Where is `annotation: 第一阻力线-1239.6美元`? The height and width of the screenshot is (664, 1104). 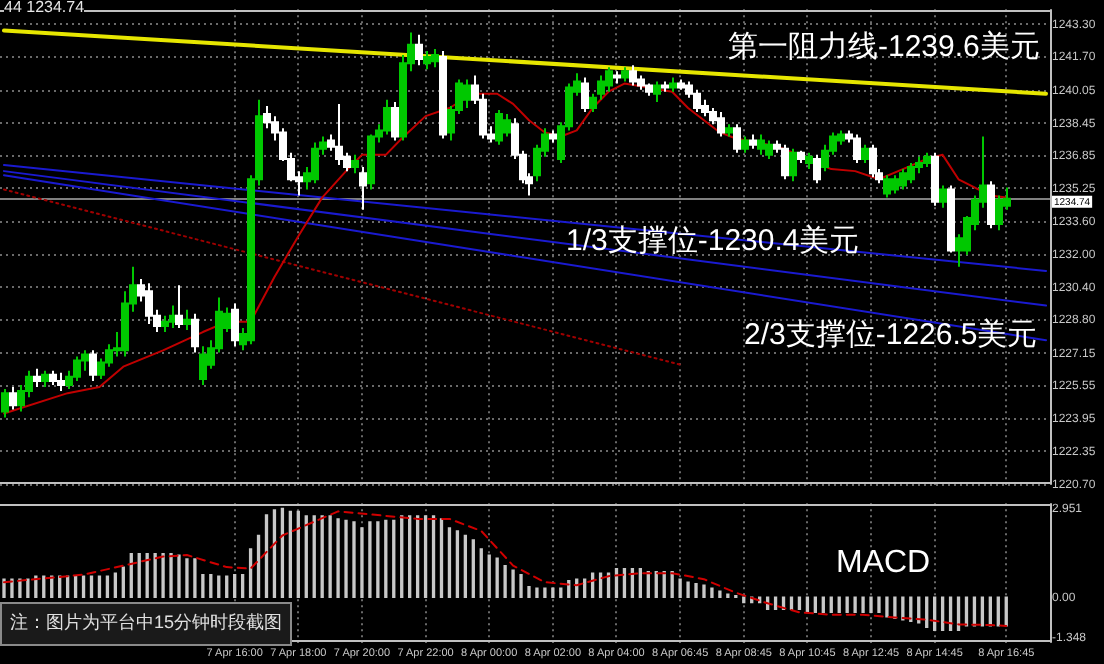
annotation: 第一阻力线-1239.6美元 is located at coordinates (884, 47).